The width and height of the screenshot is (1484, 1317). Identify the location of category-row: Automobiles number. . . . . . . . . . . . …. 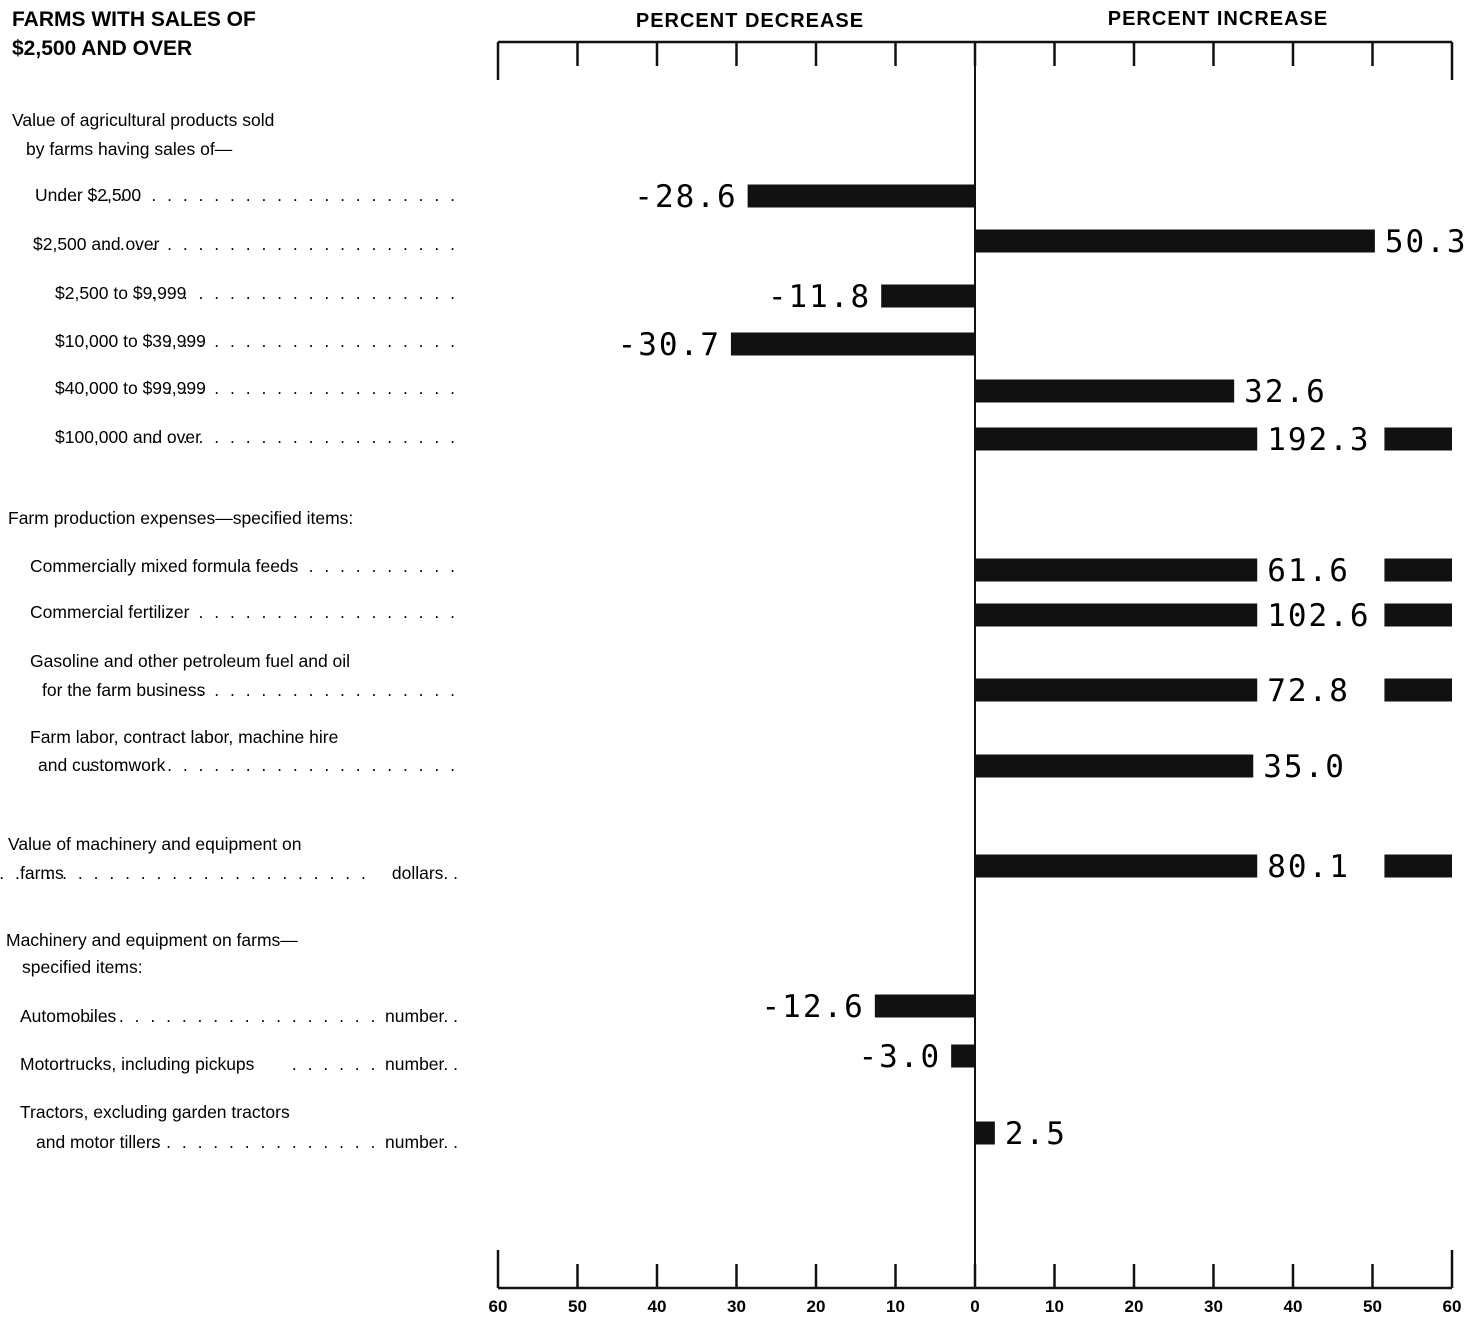
(239, 1016).